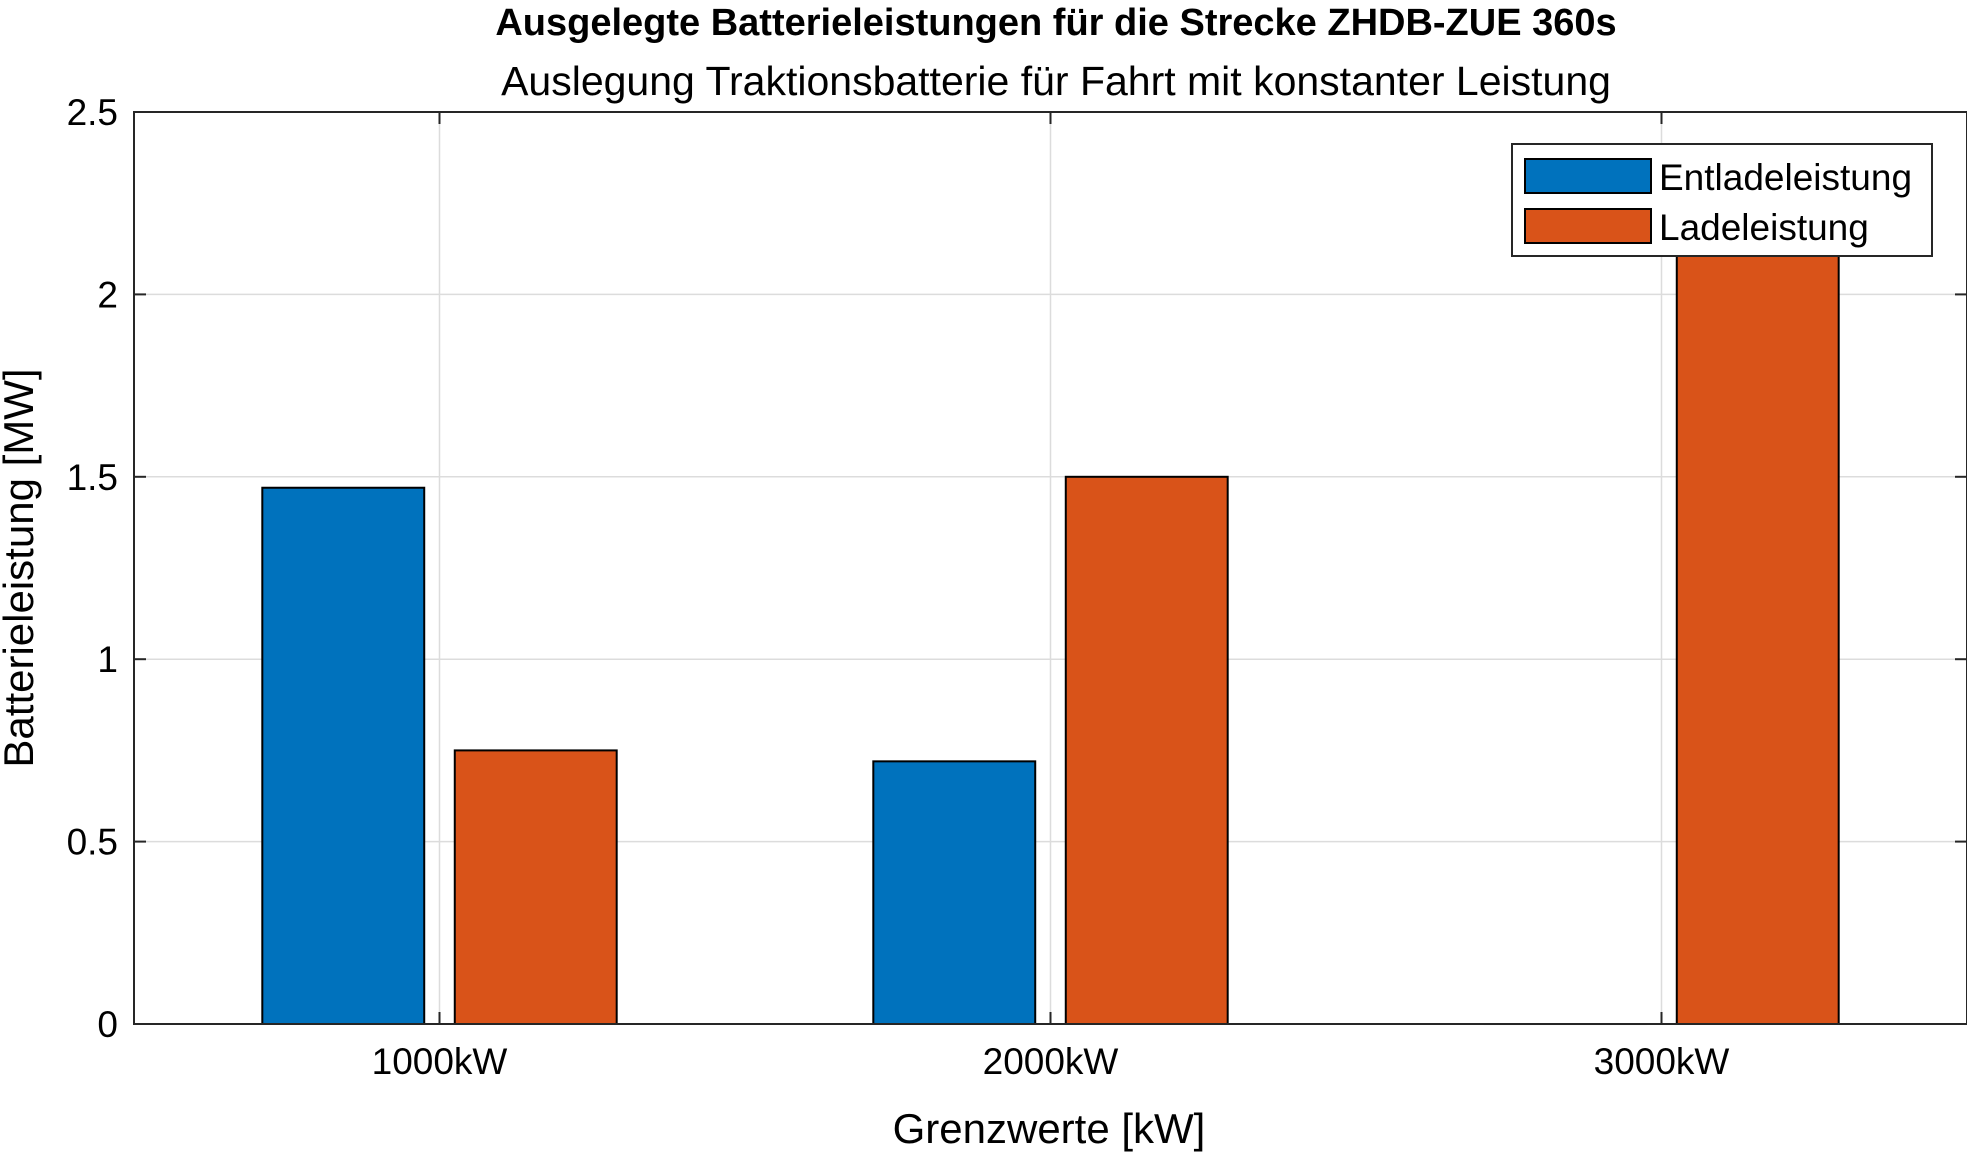  I want to click on legend-swatch-ladeleistung, so click(1588, 226).